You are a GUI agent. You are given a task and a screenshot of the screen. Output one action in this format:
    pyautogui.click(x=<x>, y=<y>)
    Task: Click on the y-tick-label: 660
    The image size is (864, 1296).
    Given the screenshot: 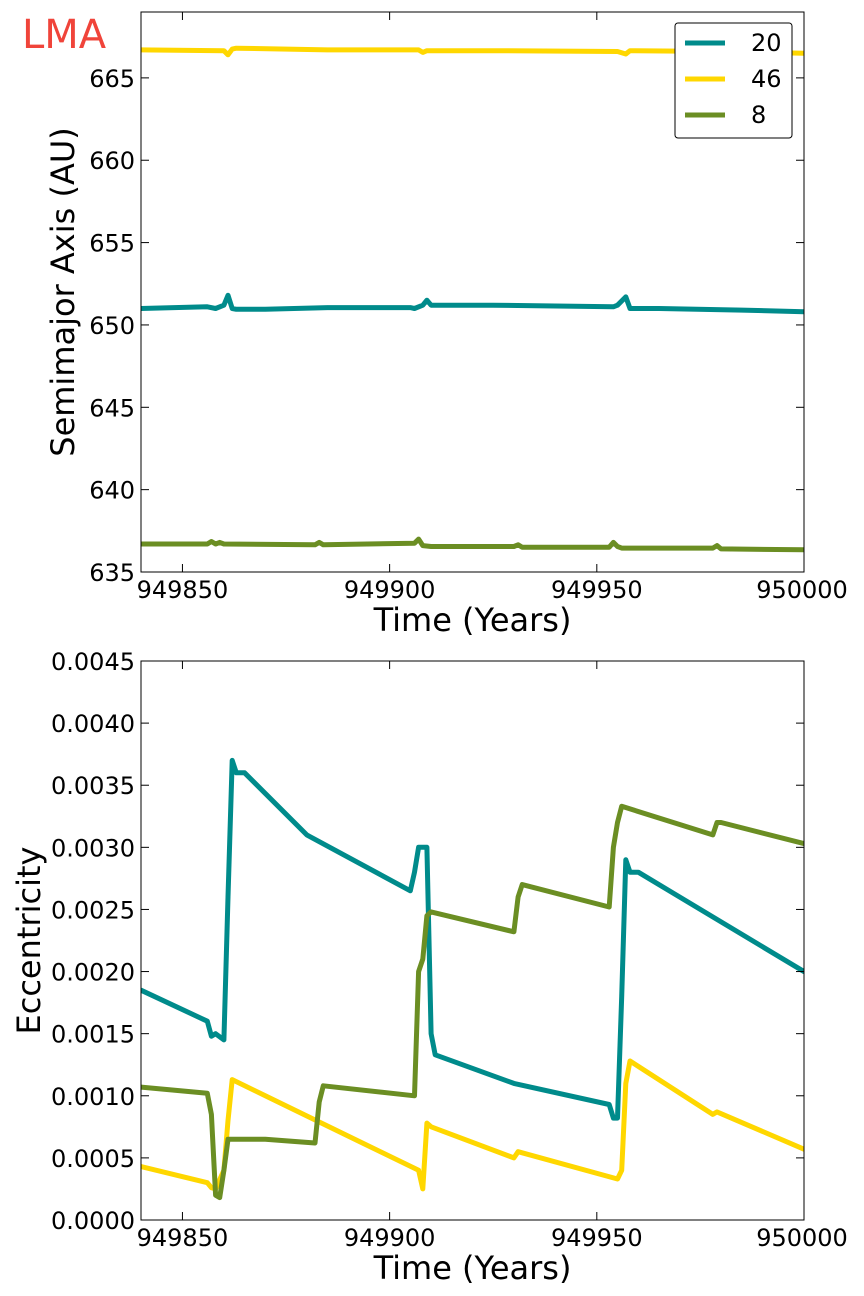 What is the action you would take?
    pyautogui.click(x=112, y=161)
    